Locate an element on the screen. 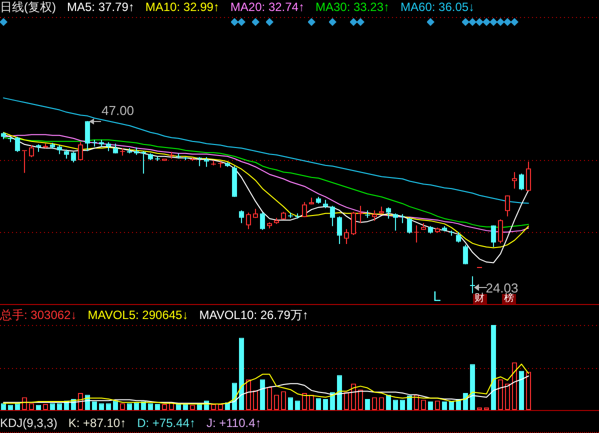 This screenshot has width=599, height=433. text: MA20: 32.74↑ is located at coordinates (267, 7).